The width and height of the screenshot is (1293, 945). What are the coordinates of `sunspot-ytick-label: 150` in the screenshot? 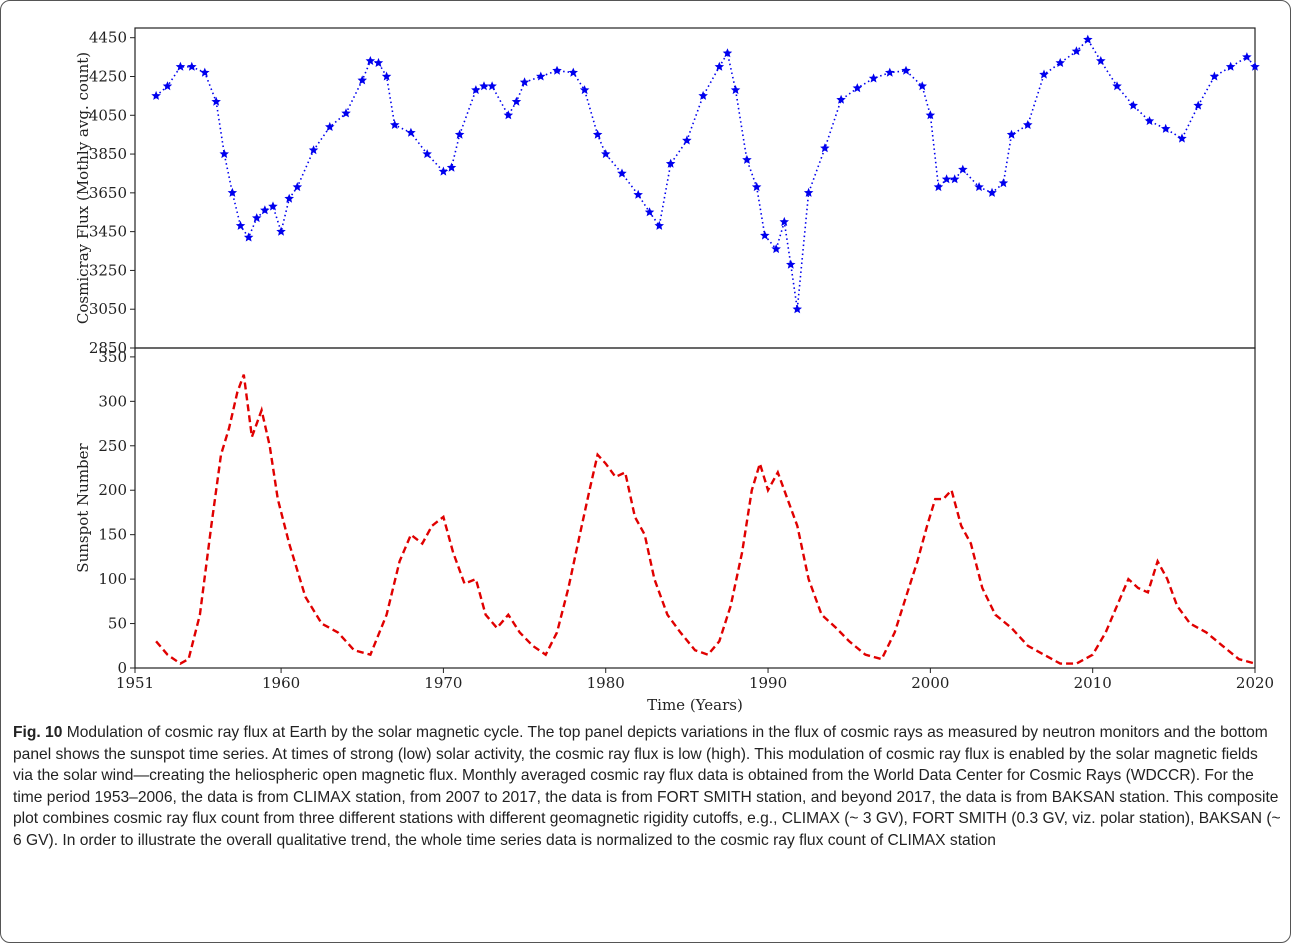 It's located at (112, 535).